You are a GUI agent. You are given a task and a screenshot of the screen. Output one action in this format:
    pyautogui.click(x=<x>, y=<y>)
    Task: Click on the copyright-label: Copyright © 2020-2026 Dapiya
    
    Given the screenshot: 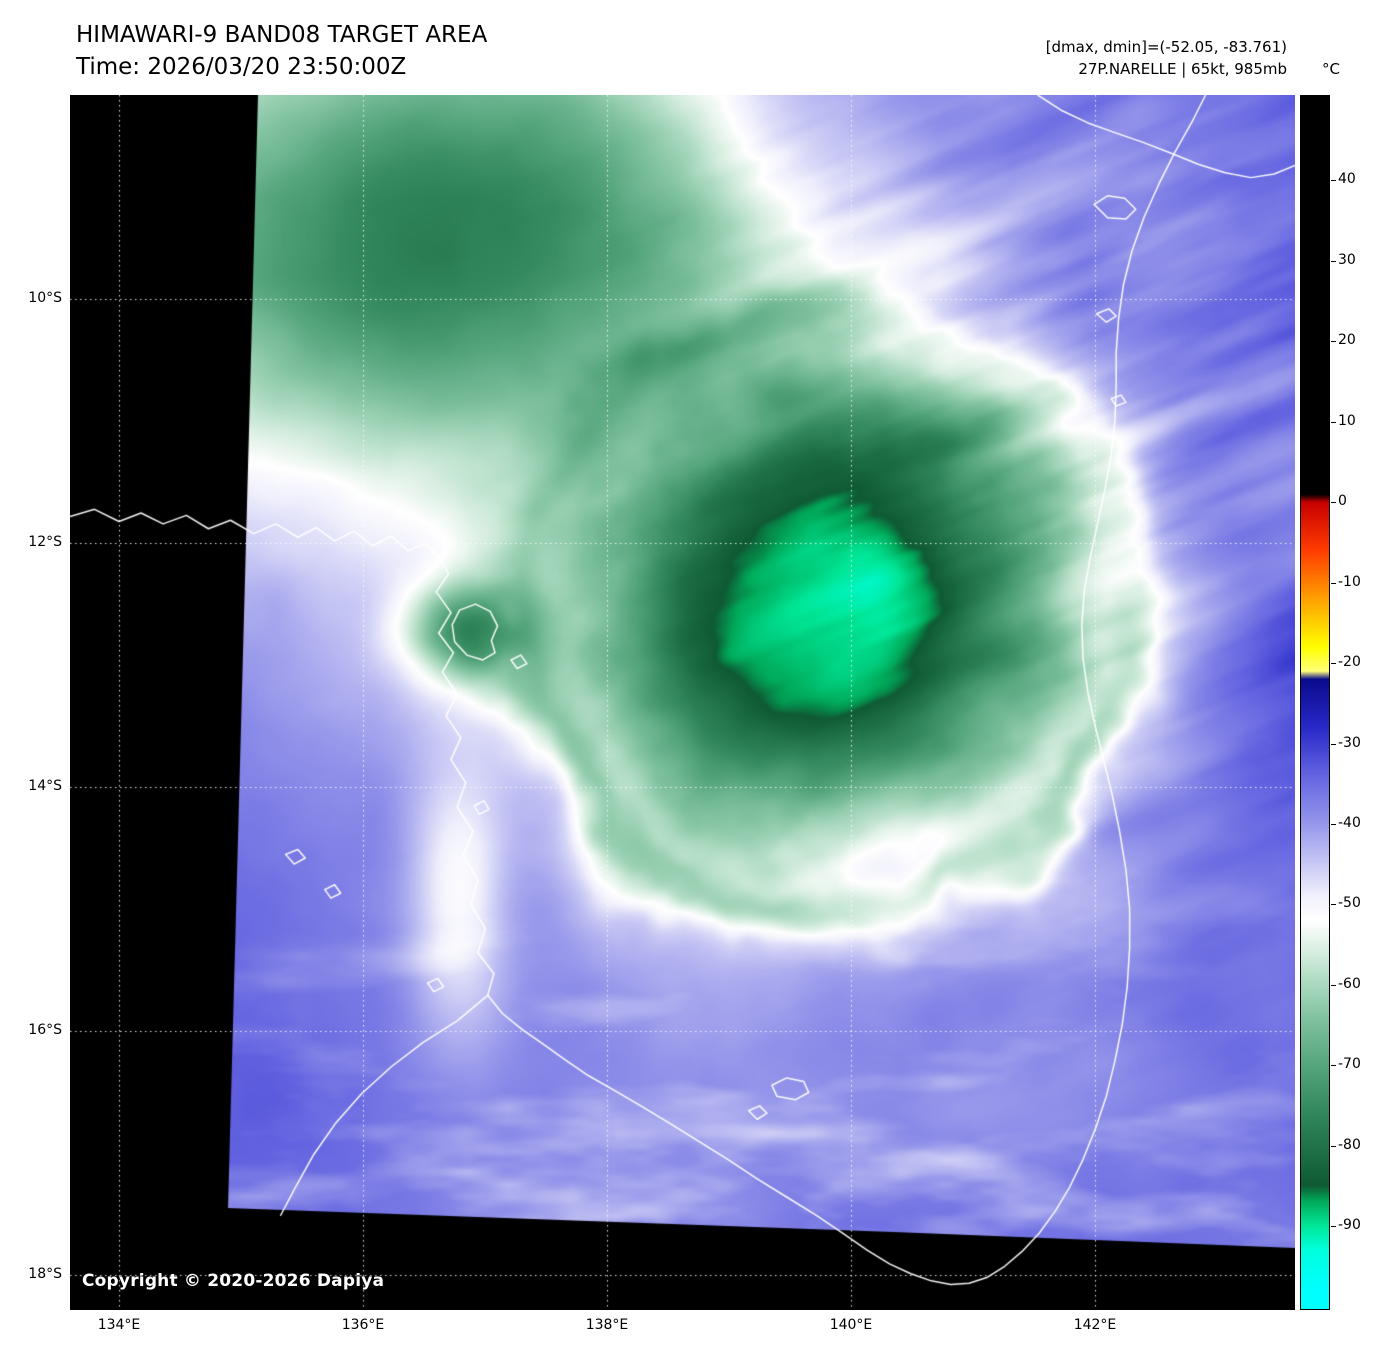 What is the action you would take?
    pyautogui.click(x=233, y=1281)
    